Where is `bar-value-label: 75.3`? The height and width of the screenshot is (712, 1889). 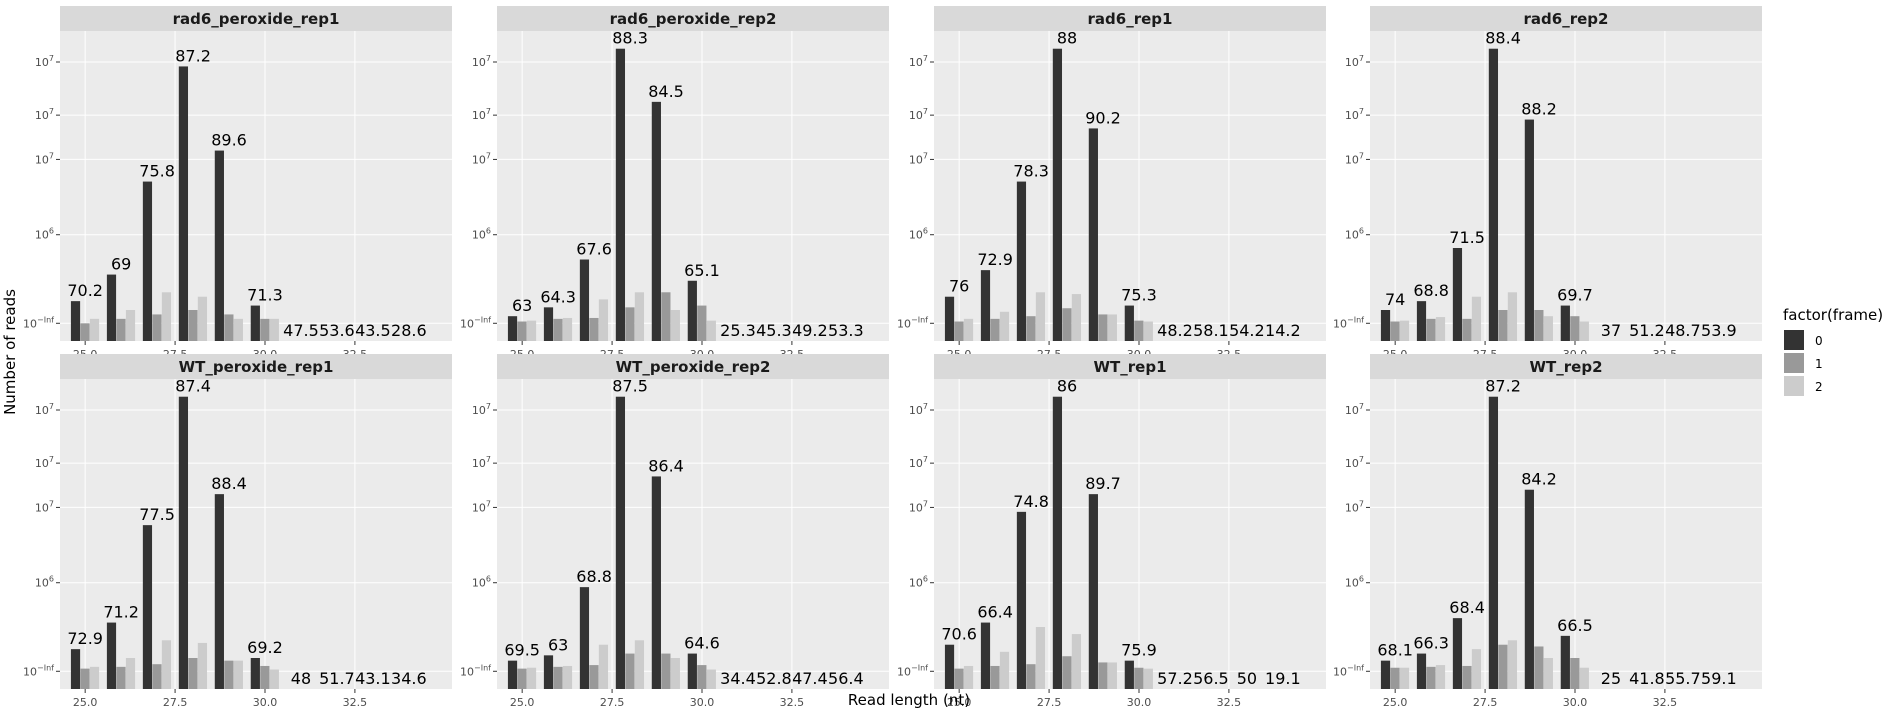 bar-value-label: 75.3 is located at coordinates (1139, 295).